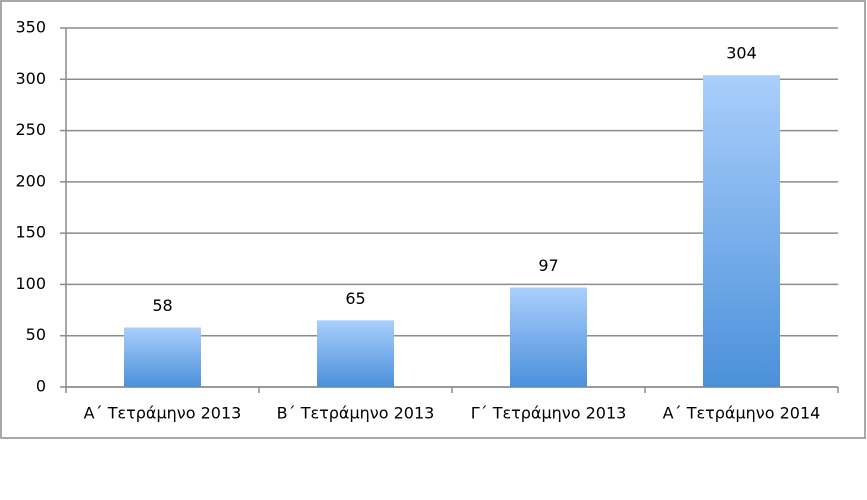 The width and height of the screenshot is (867, 500). Describe the element at coordinates (30, 129) in the screenshot. I see `y-tick-label: 250` at that location.